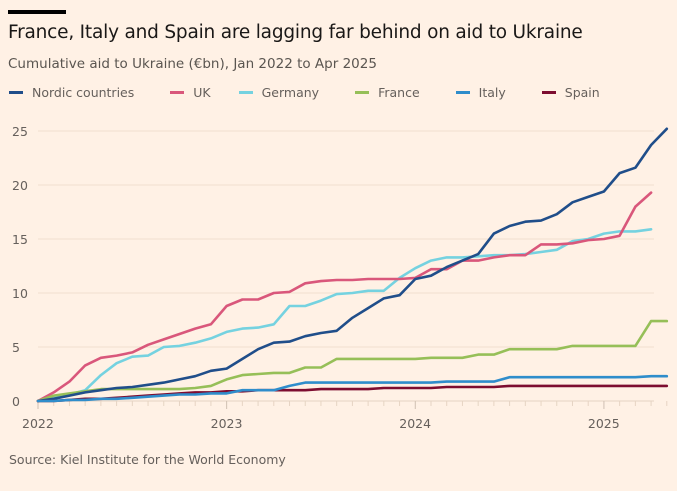 Image resolution: width=677 pixels, height=491 pixels. I want to click on legend-item: Spain, so click(570, 92).